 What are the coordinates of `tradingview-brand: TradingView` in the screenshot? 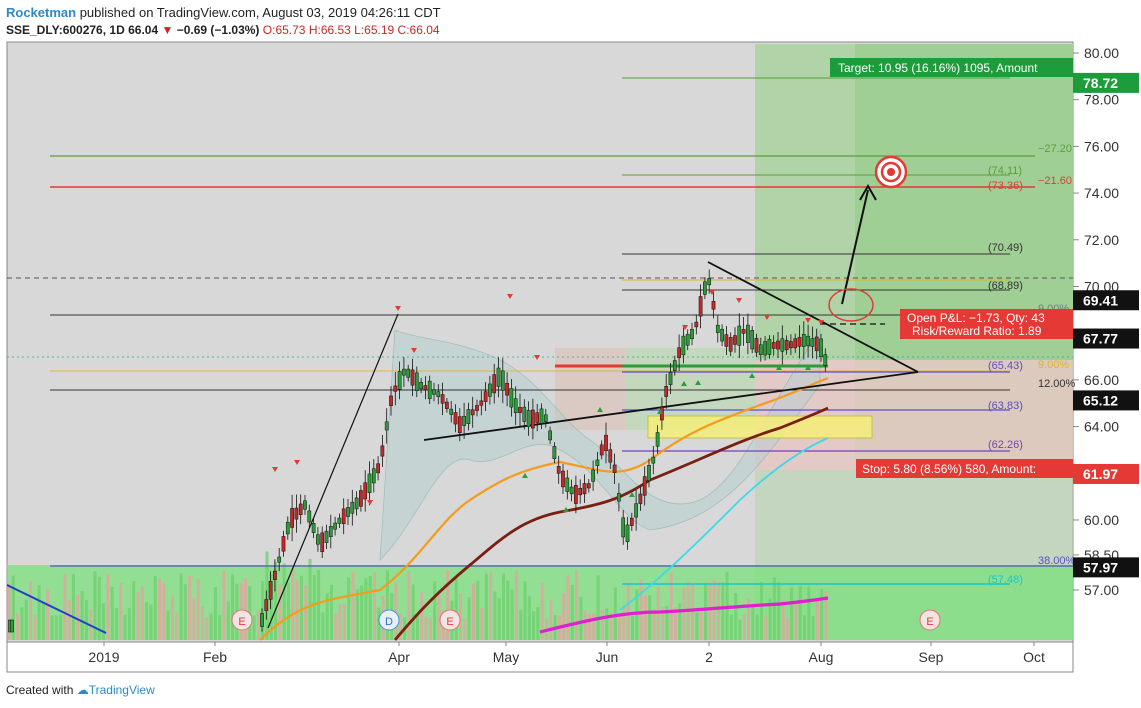 It's located at (121, 690).